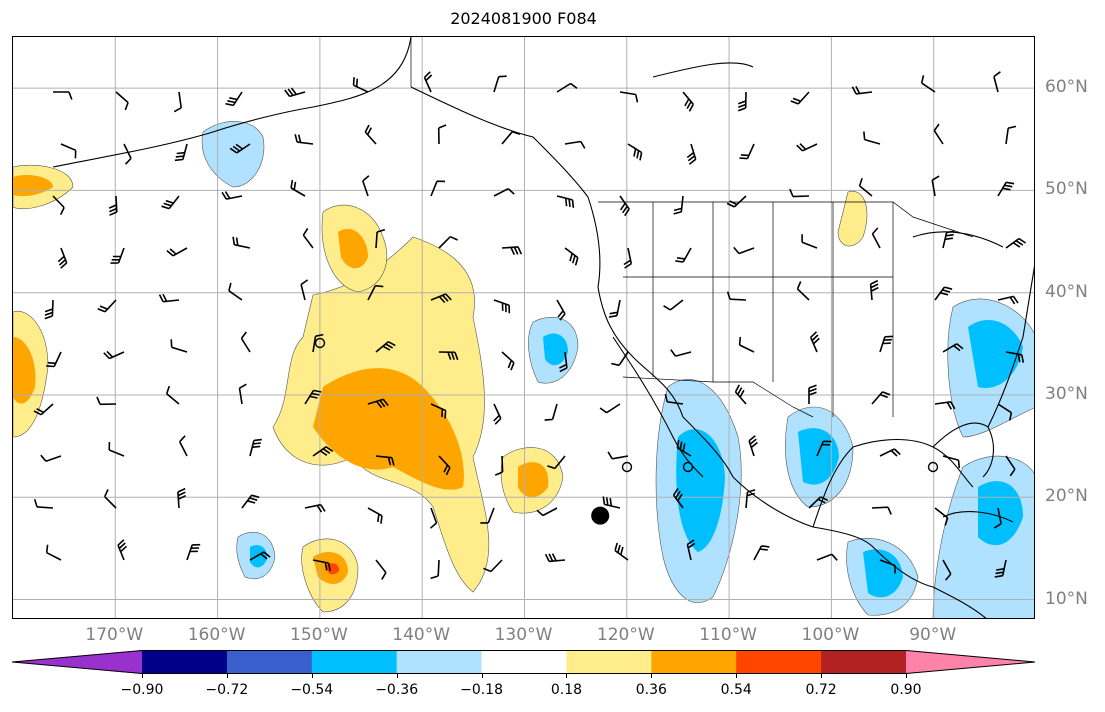  I want to click on colorbar-tick-label-9: 0.90, so click(906, 690).